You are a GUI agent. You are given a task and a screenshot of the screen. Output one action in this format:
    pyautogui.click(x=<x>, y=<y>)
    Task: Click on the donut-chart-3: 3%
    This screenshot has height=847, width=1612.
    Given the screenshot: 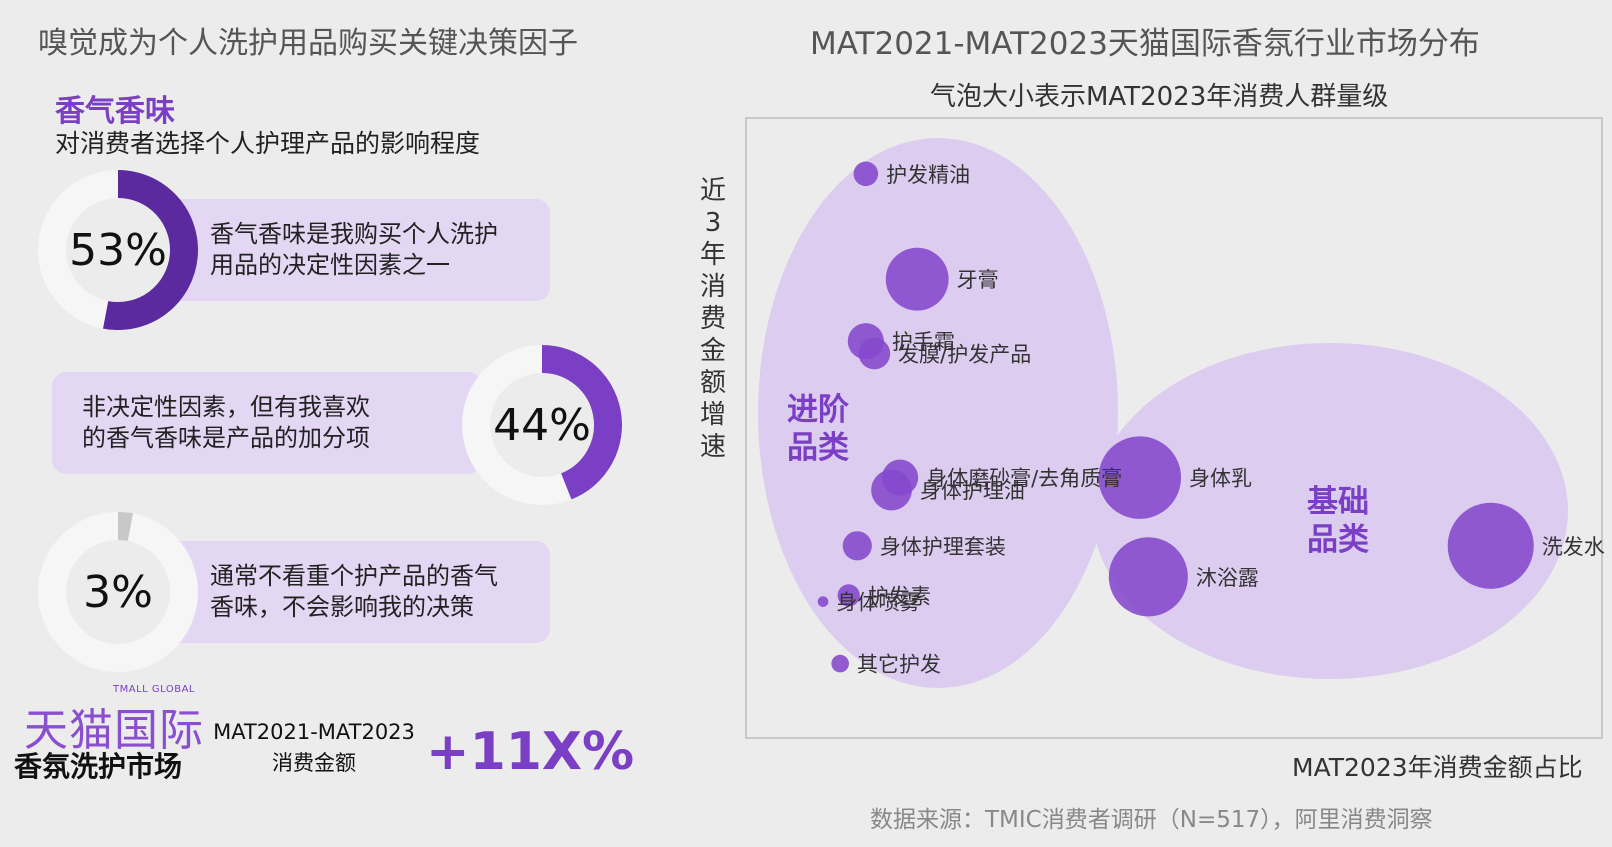 What is the action you would take?
    pyautogui.click(x=118, y=592)
    